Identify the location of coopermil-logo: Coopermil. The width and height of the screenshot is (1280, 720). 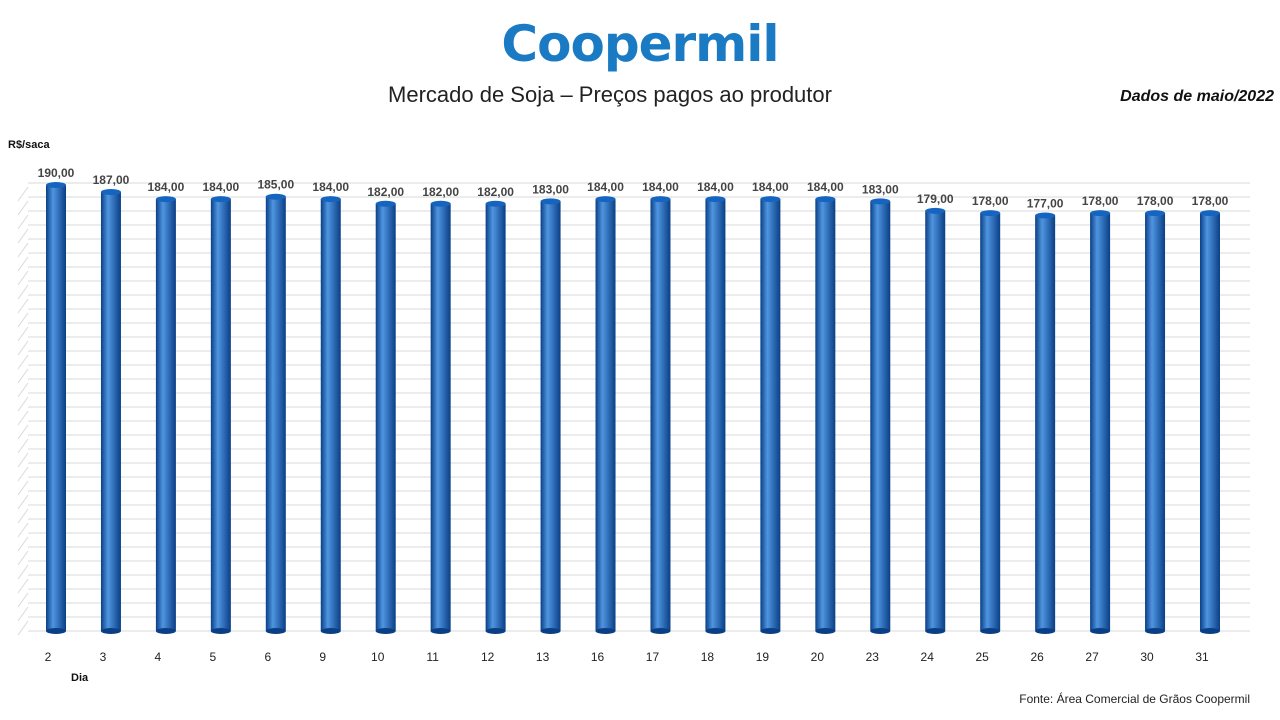
(640, 44).